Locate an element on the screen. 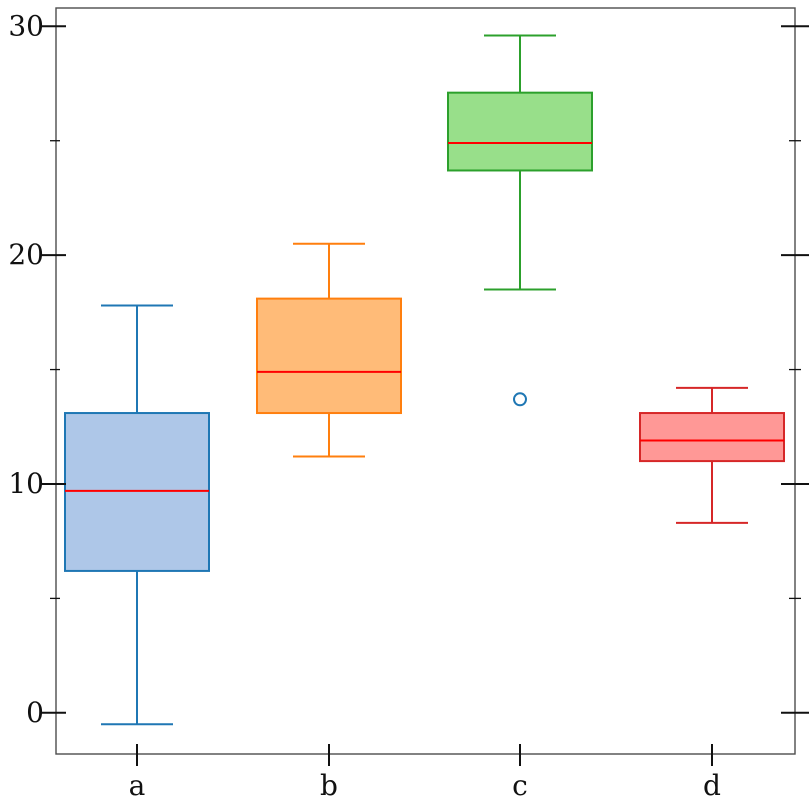 The width and height of the screenshot is (812, 812). outlier-point is located at coordinates (520, 399).